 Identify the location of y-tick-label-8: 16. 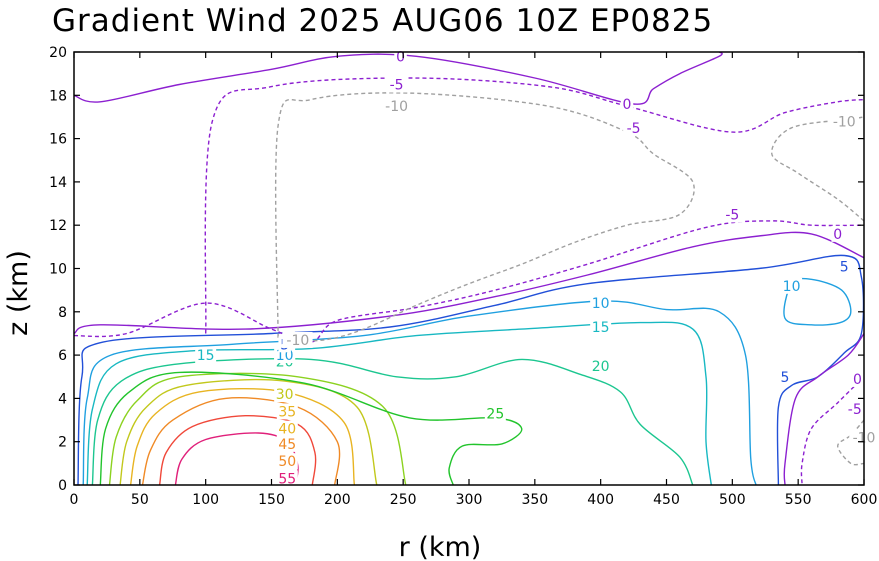
(58, 140).